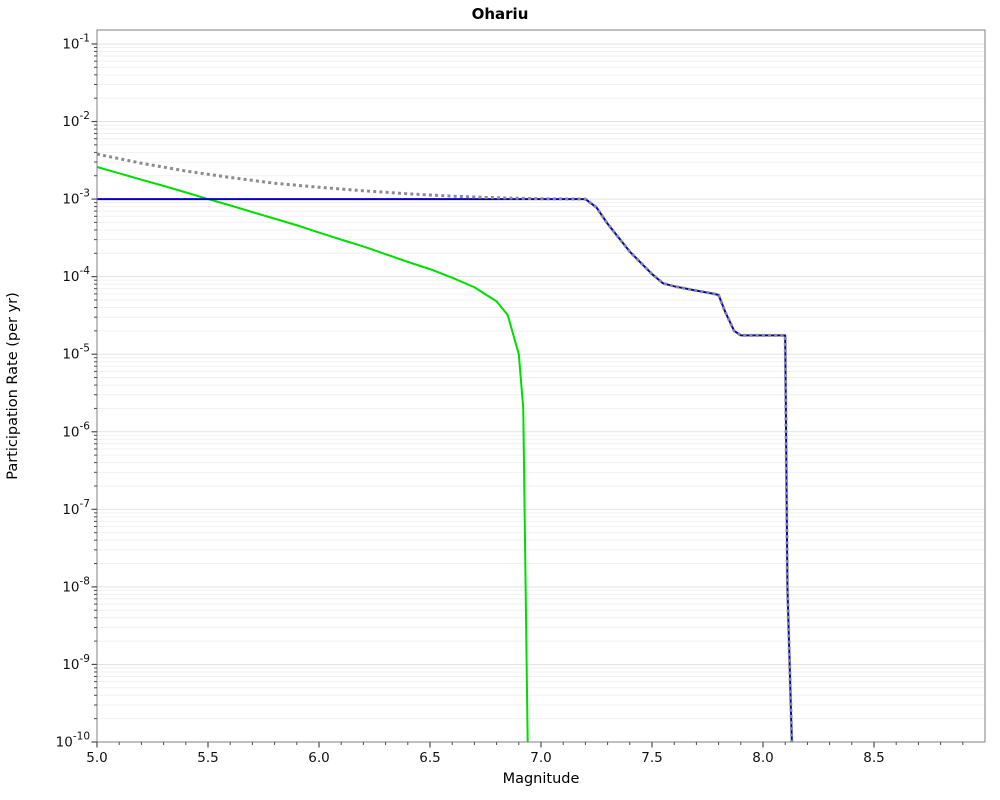 The height and width of the screenshot is (800, 1000). Describe the element at coordinates (873, 758) in the screenshot. I see `x-tick-label: 8.5` at that location.